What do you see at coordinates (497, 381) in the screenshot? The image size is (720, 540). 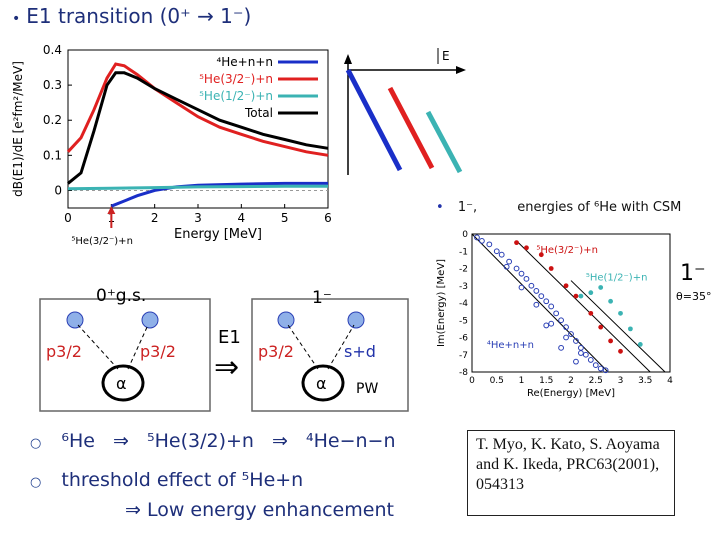 I see `x-tick-label: 0.5` at bounding box center [497, 381].